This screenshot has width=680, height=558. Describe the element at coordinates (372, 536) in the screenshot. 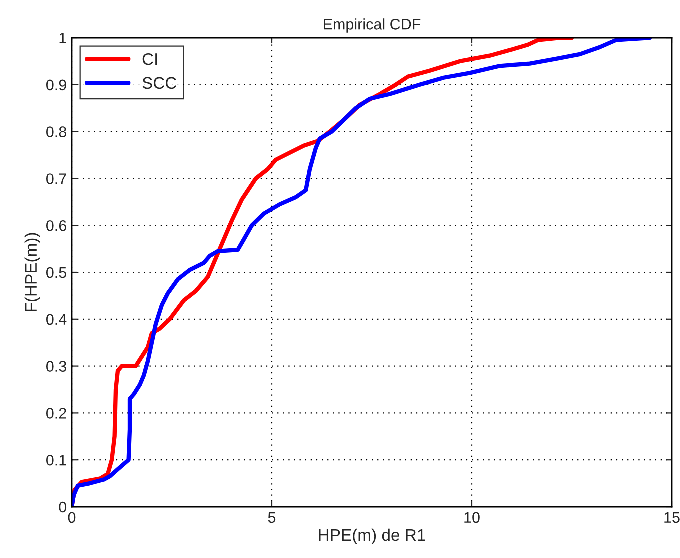

I see `x-axis-title: HPE(m) de R1` at that location.